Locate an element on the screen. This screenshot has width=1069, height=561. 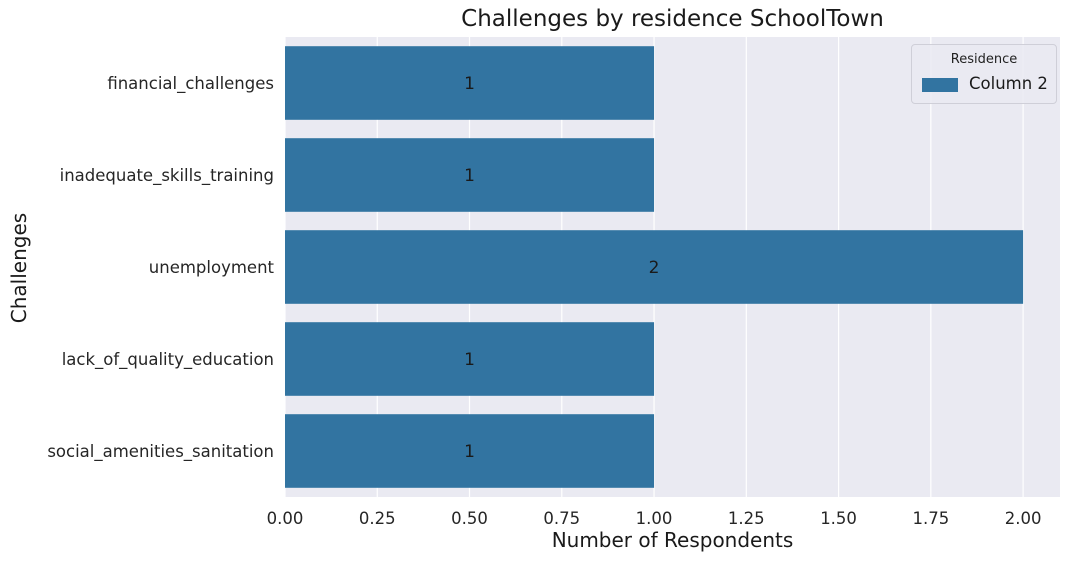
legend: Residence Column 2 is located at coordinates (984, 74).